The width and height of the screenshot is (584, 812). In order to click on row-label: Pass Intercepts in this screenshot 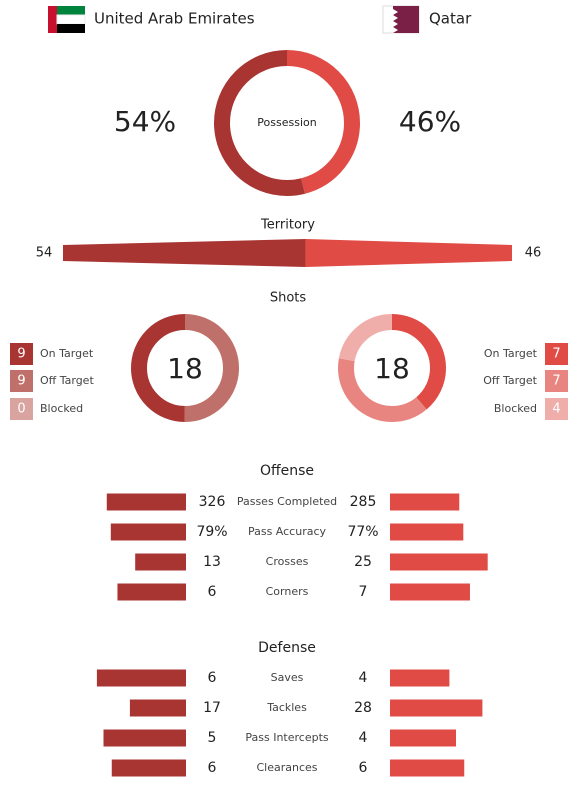, I will do `click(287, 737)`.